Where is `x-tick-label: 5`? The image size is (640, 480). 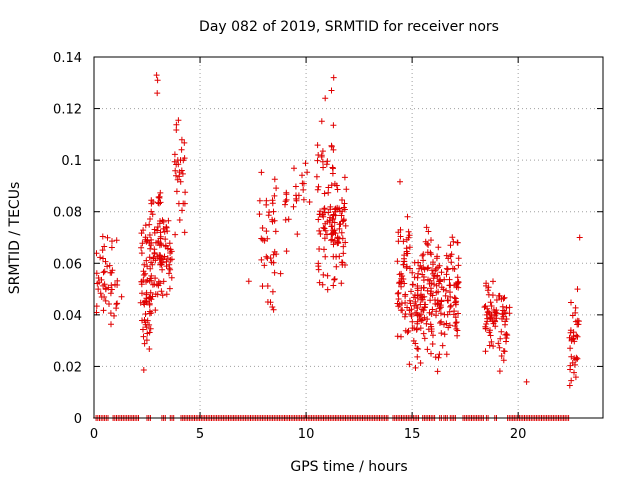
x-tick-label: 5 is located at coordinates (200, 434).